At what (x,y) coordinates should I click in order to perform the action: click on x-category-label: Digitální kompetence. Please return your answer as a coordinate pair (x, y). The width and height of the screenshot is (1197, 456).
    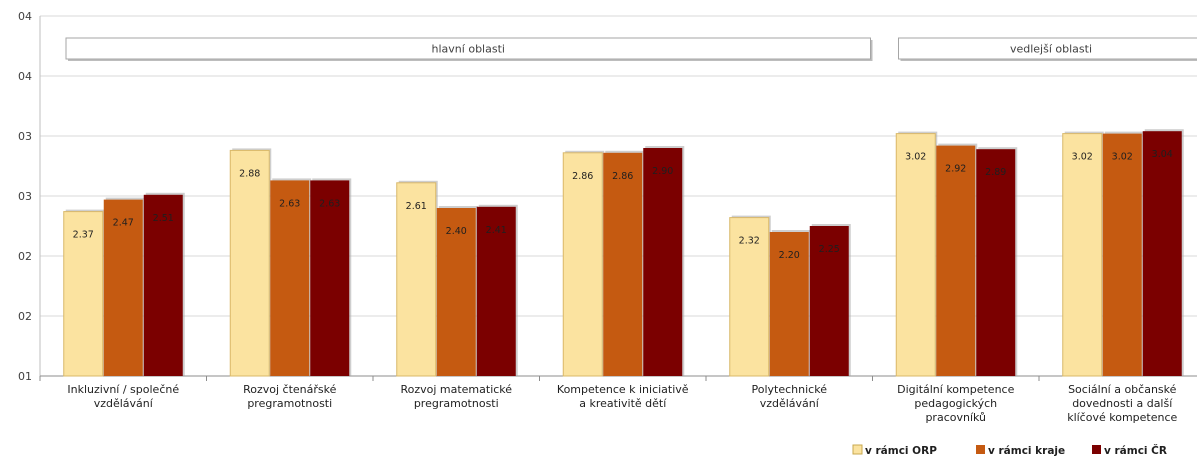
    Looking at the image, I should click on (955, 389).